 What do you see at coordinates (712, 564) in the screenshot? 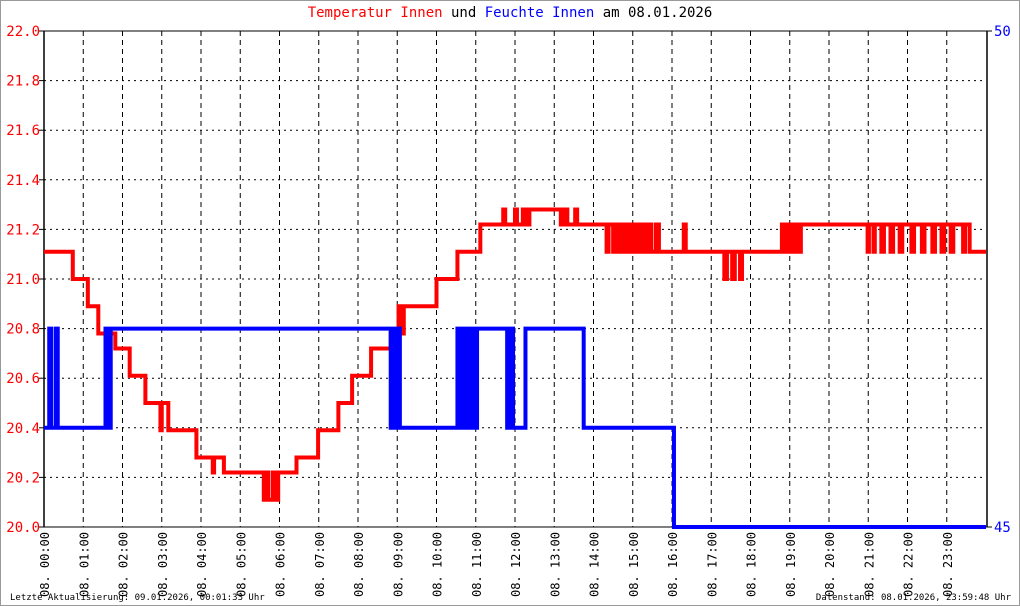
I see `x-tick-label: 08. 17:00` at bounding box center [712, 564].